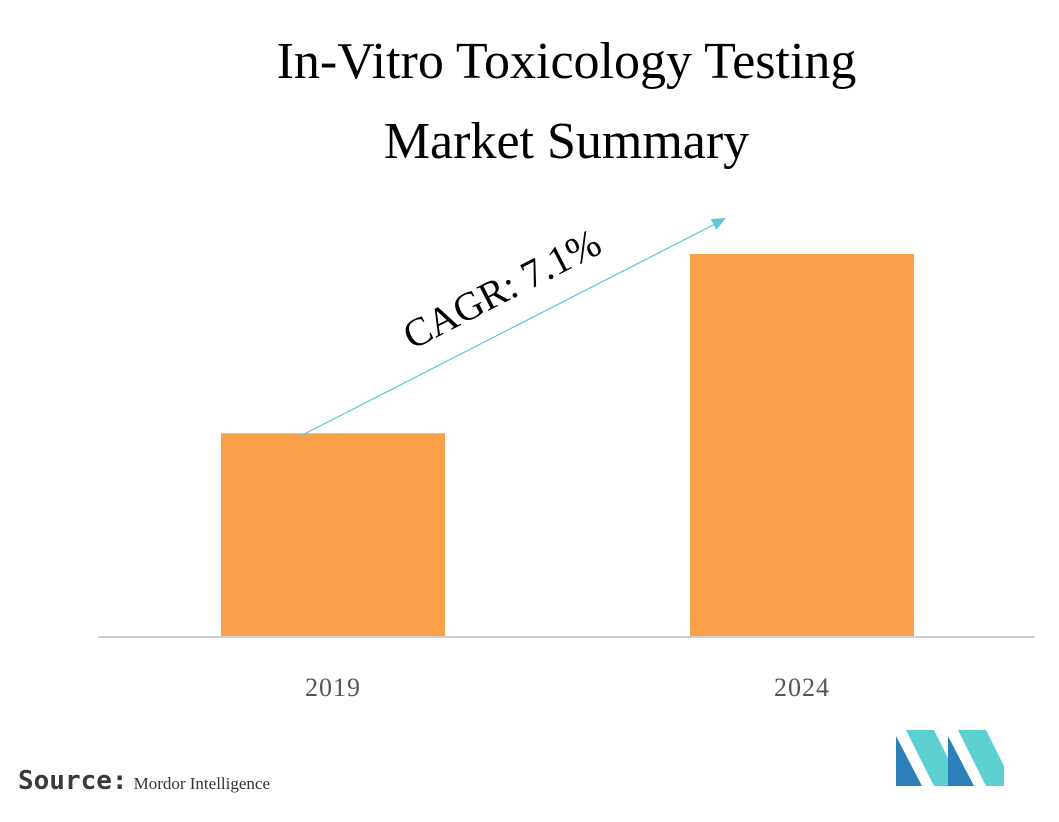 Image resolution: width=1059 pixels, height=822 pixels. What do you see at coordinates (950, 760) in the screenshot?
I see `mordor-intelligence-logo-icon` at bounding box center [950, 760].